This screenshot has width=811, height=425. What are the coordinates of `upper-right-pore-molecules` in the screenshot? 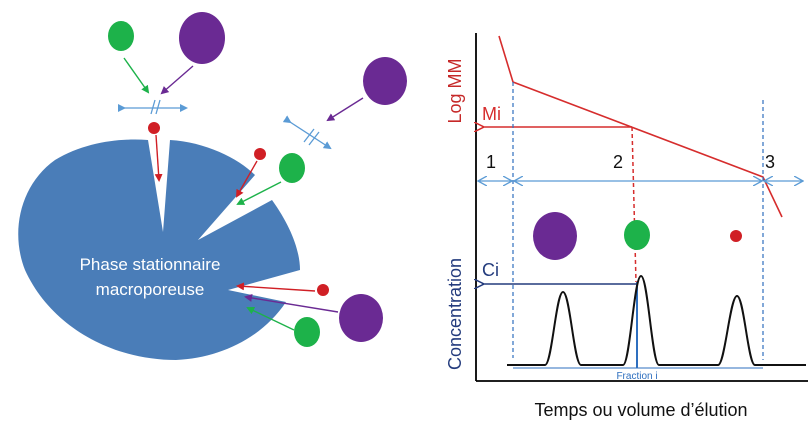 It's located at (321, 131).